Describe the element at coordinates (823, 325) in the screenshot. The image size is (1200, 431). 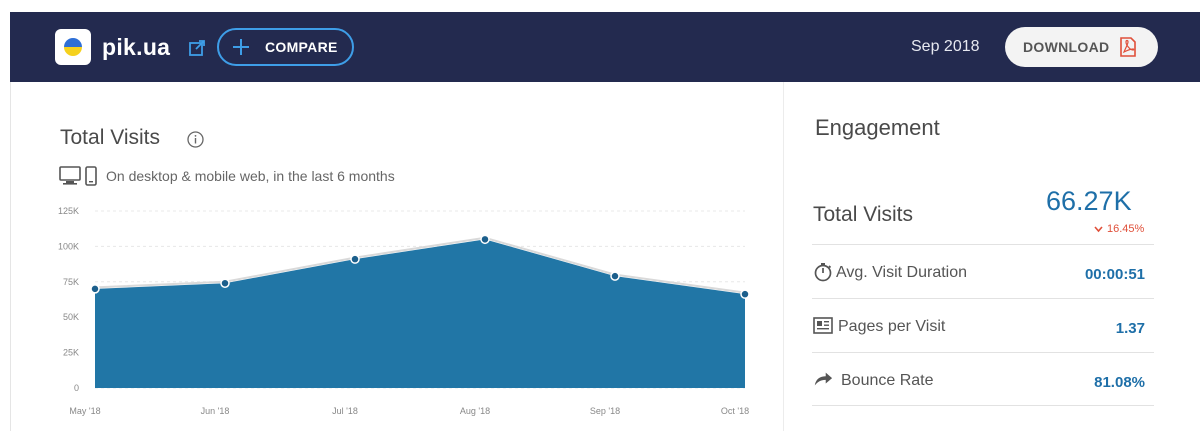
I see `pages-icon` at that location.